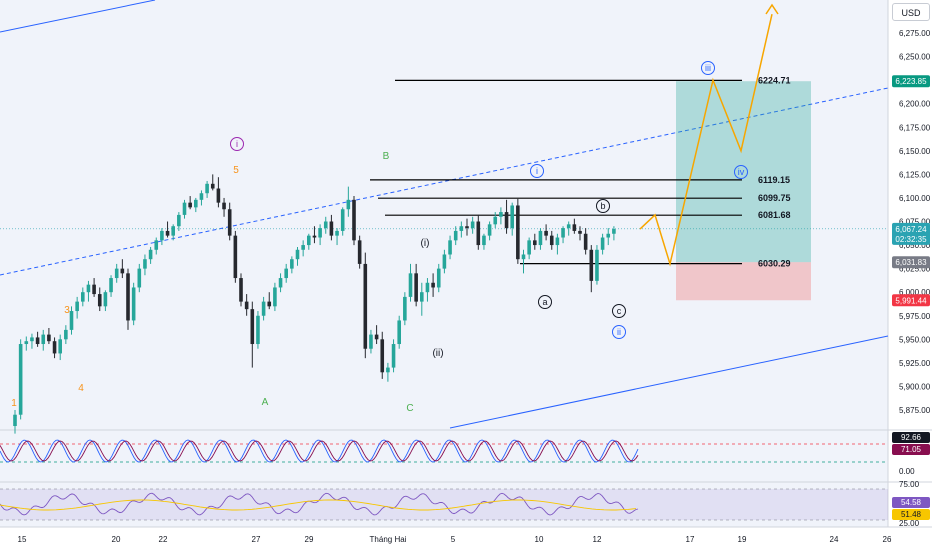 Image resolution: width=932 pixels, height=550 pixels. I want to click on price-tick-label: 6,125.00, so click(915, 174).